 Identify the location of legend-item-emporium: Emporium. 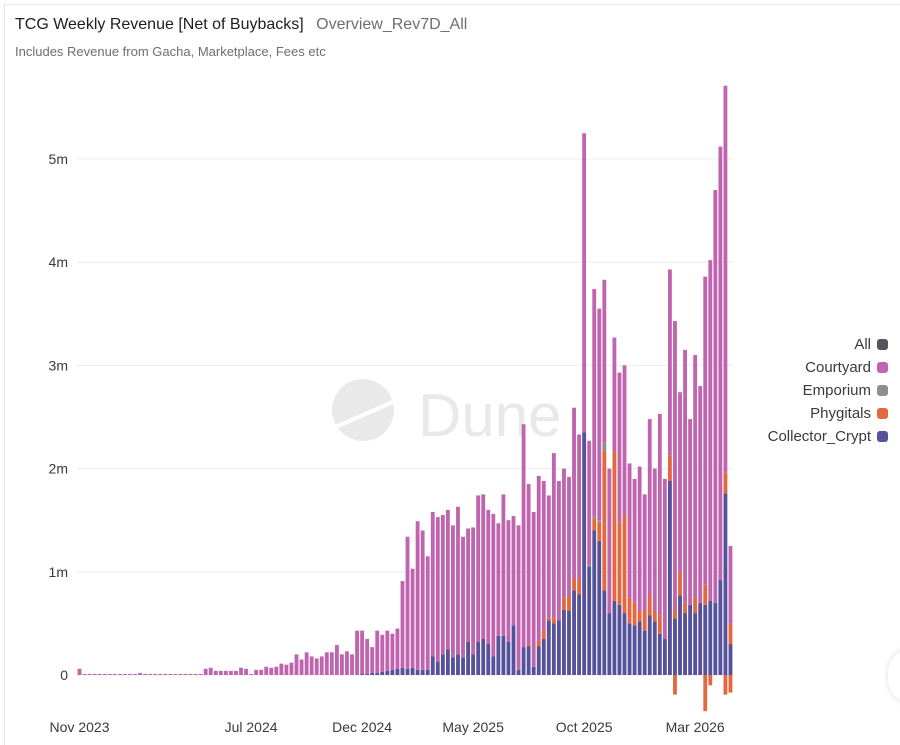
(828, 390).